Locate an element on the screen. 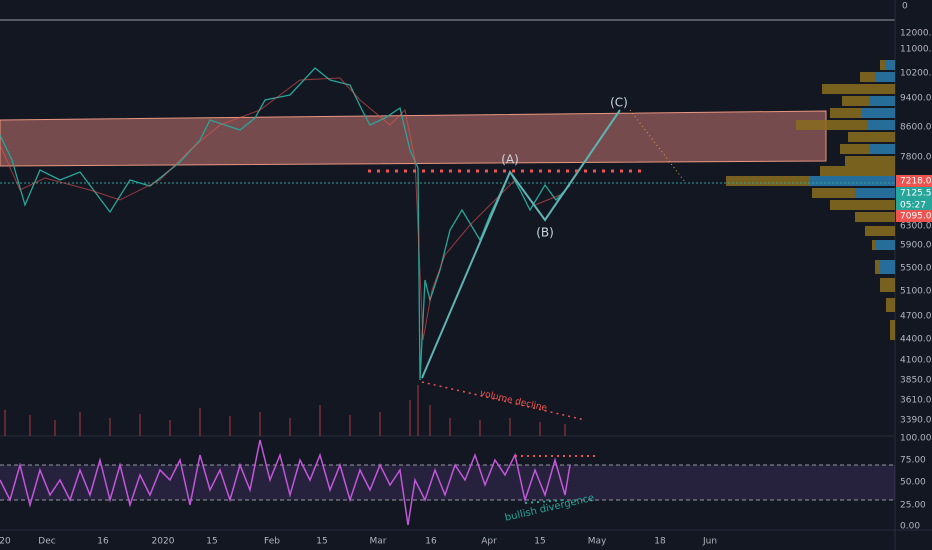 Image resolution: width=932 pixels, height=550 pixels. axis-label: 6300.0 is located at coordinates (916, 227).